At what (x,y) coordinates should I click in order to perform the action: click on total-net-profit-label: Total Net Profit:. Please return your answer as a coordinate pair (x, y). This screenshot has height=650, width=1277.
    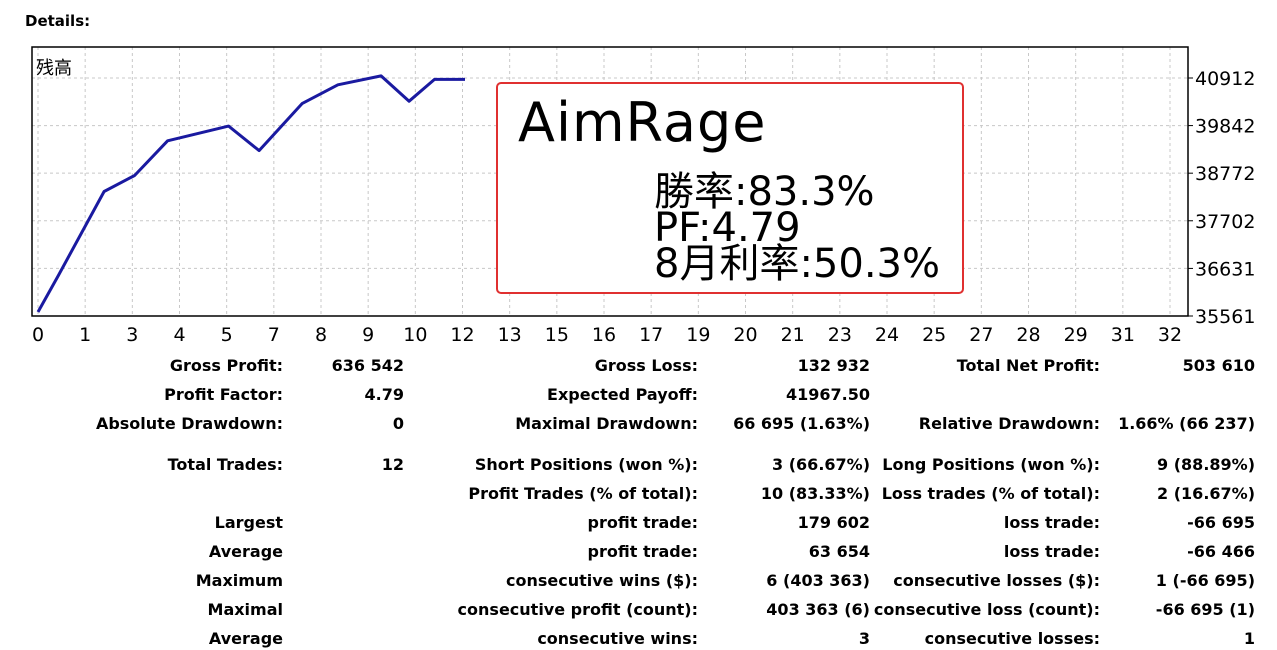
    Looking at the image, I should click on (1028, 365).